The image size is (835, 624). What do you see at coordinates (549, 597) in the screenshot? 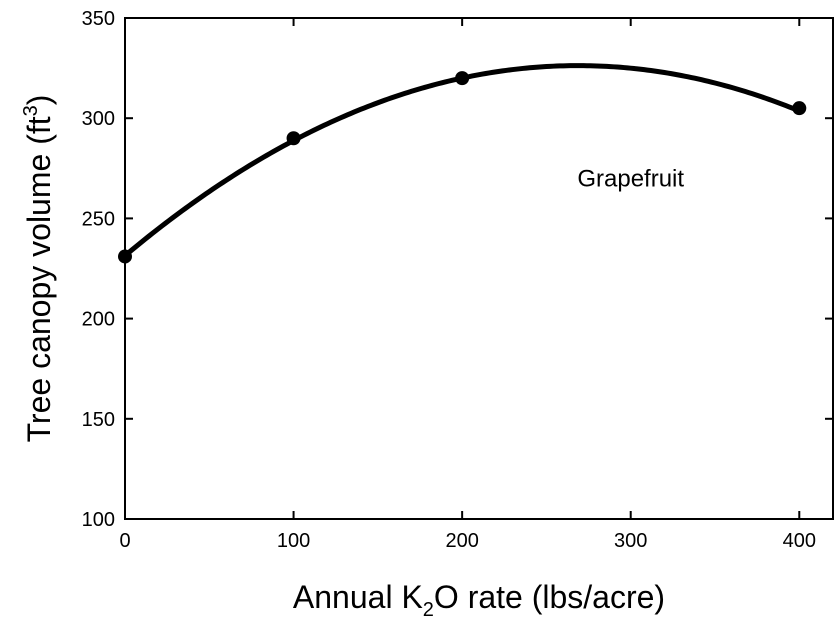
I see `x-axis-title-rest: O rate (lbs/acre)` at bounding box center [549, 597].